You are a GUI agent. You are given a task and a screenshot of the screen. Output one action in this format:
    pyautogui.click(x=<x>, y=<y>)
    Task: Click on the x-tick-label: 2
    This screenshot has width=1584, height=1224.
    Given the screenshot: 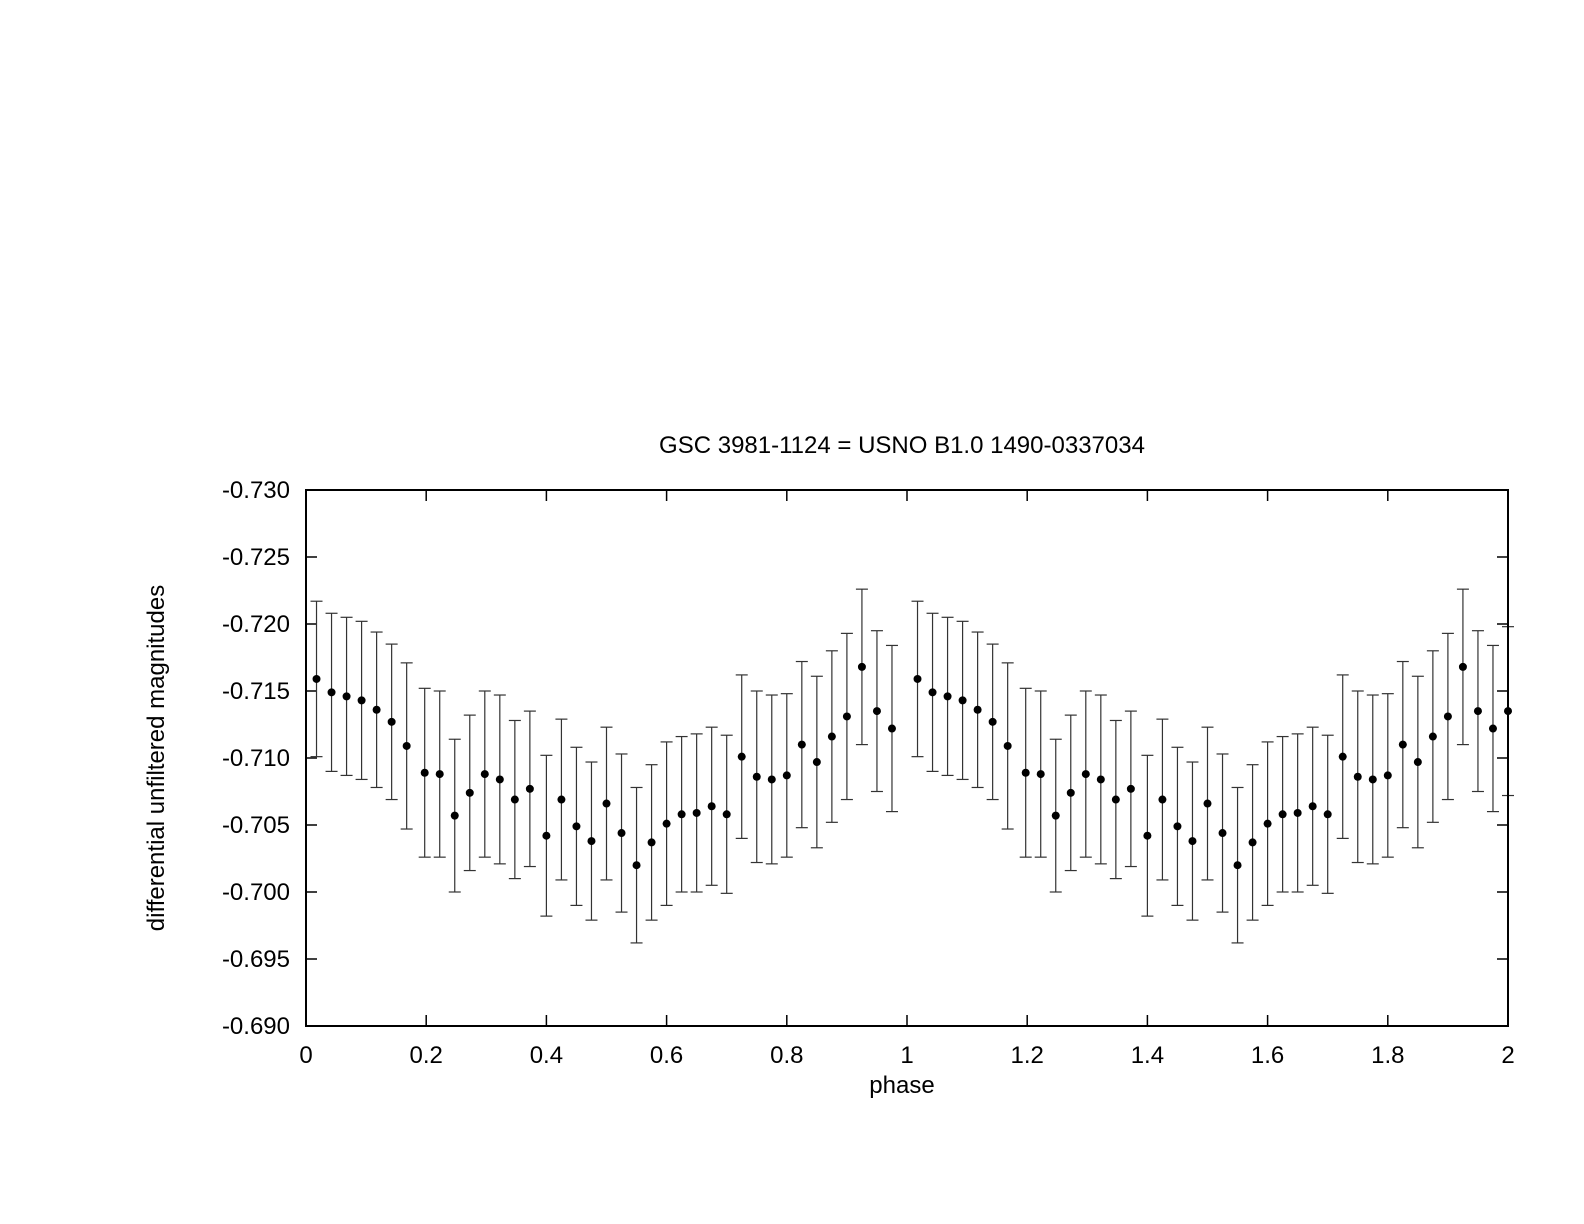 What is the action you would take?
    pyautogui.click(x=1507, y=1055)
    